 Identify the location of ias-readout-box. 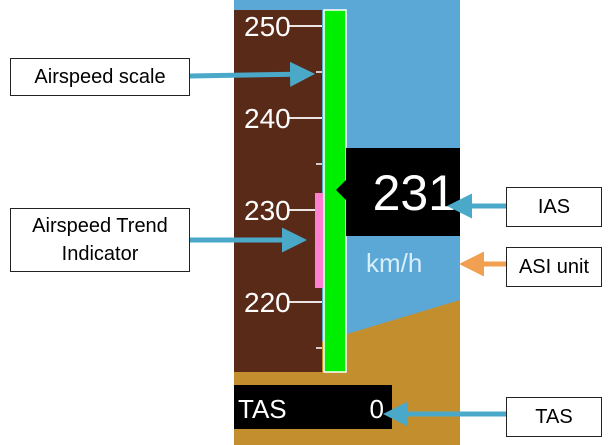
(398, 192).